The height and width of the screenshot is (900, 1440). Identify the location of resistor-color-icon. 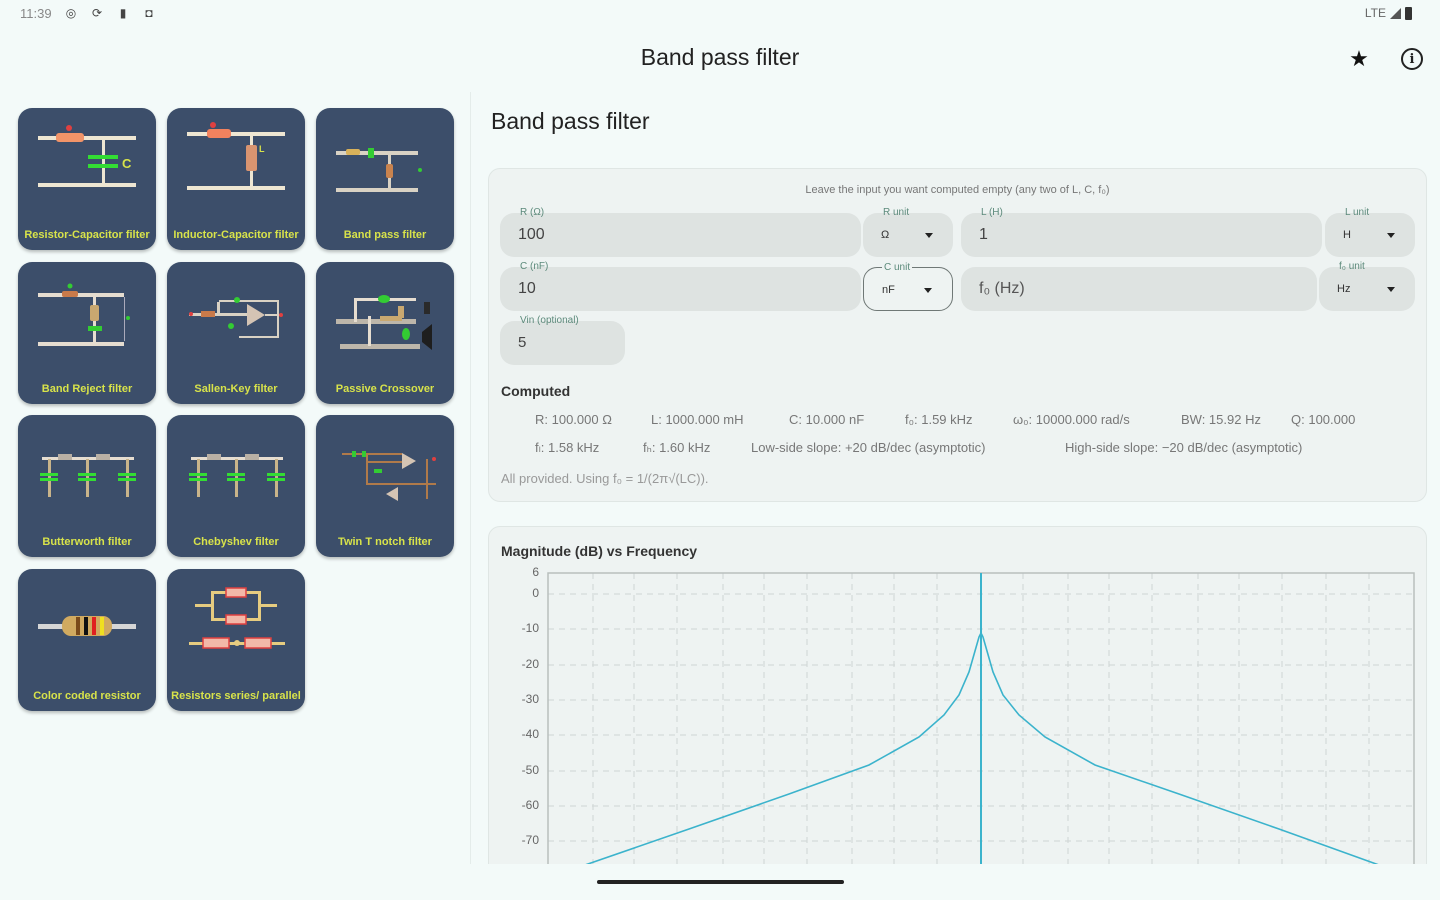
(87, 626).